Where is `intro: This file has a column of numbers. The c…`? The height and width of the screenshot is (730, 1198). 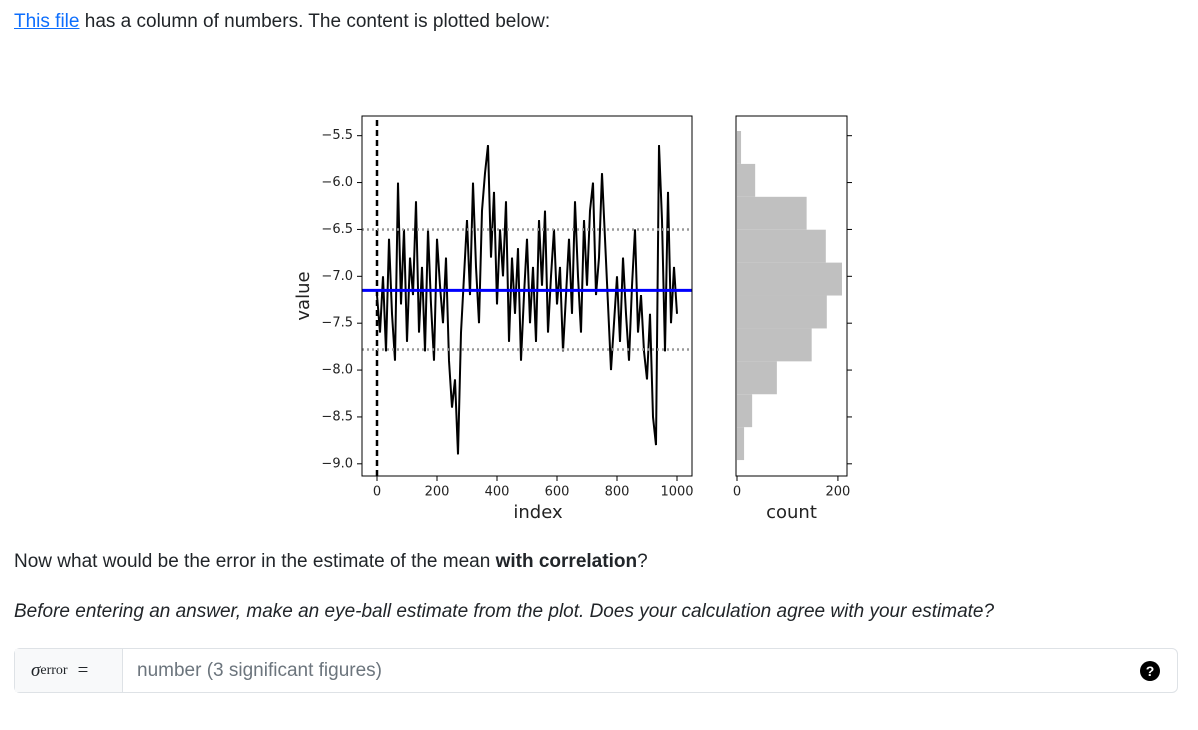 intro: This file has a column of numbers. The c… is located at coordinates (282, 22).